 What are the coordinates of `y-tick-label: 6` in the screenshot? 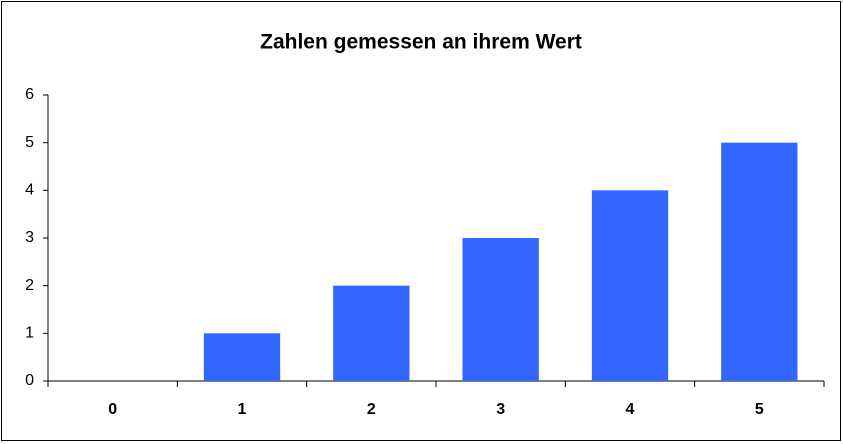 It's located at (29, 94).